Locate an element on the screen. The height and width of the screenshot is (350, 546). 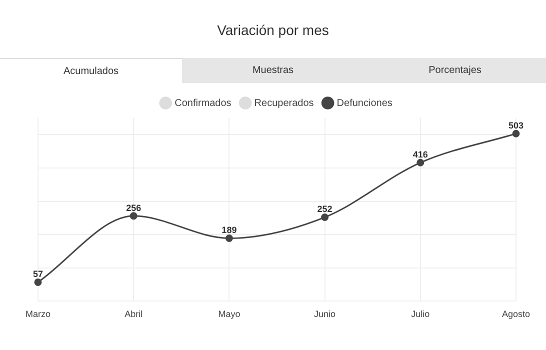
data-label: 252 is located at coordinates (324, 209).